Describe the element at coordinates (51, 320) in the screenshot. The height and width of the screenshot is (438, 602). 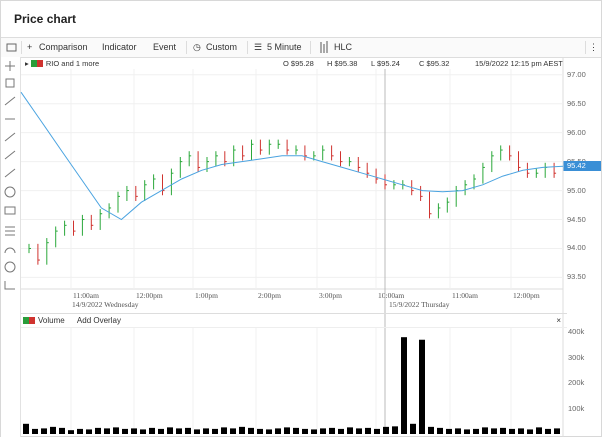
I see `volume-label: Volume` at that location.